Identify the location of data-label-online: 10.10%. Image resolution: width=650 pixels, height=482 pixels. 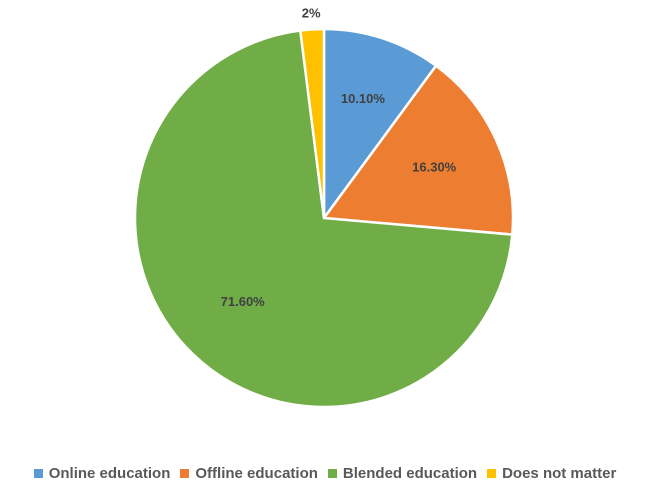
(363, 98).